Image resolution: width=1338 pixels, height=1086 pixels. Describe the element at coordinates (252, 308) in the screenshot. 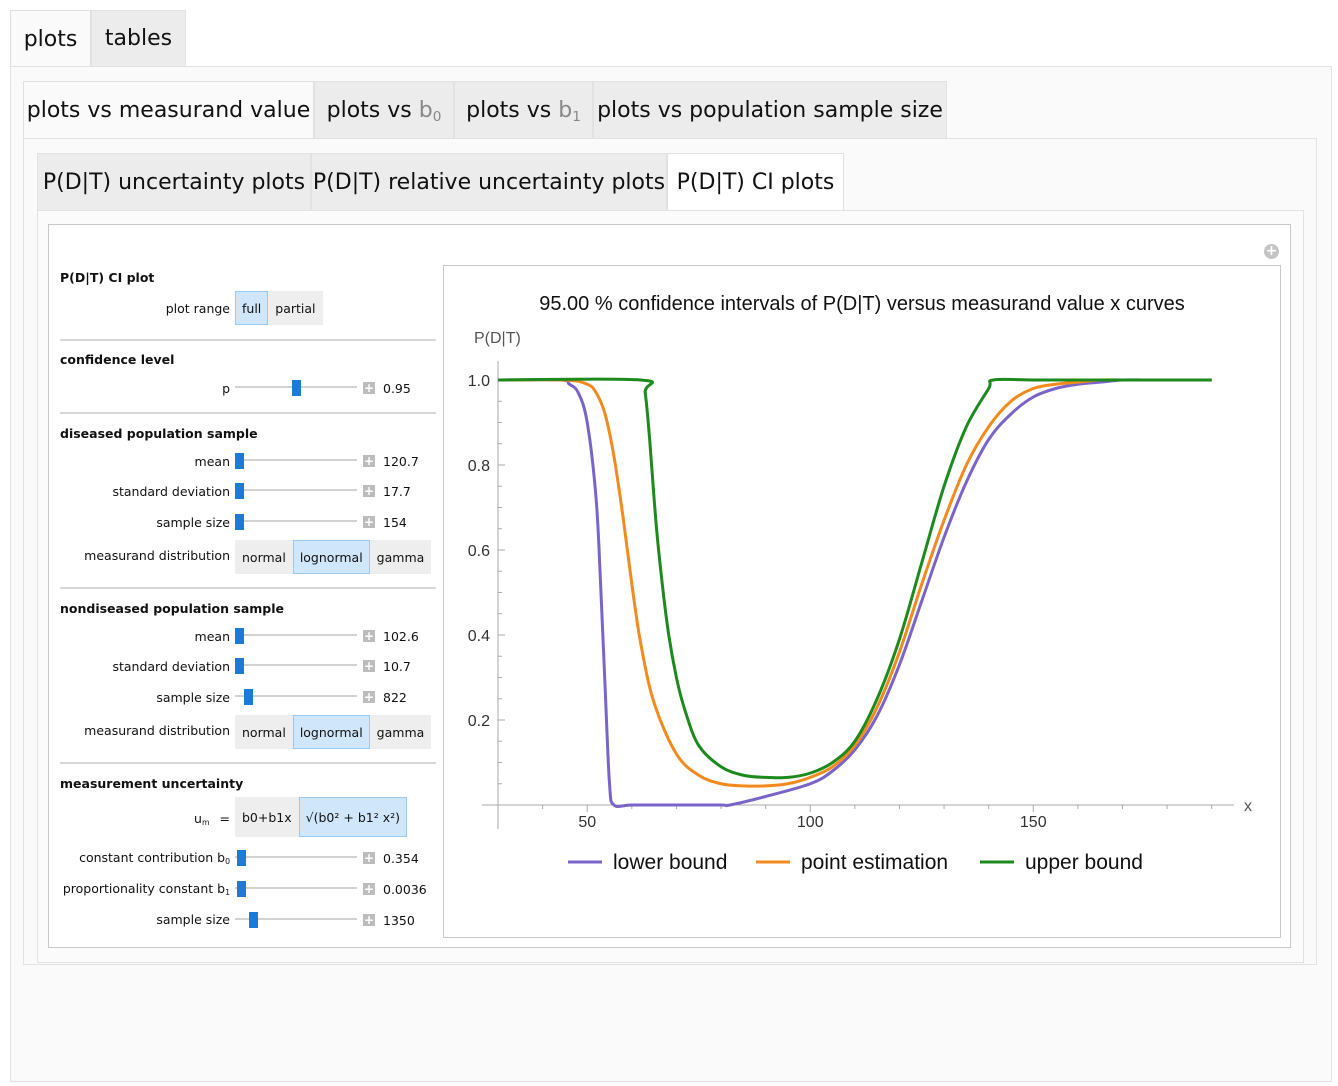

I see `plot-range-full: full` at that location.